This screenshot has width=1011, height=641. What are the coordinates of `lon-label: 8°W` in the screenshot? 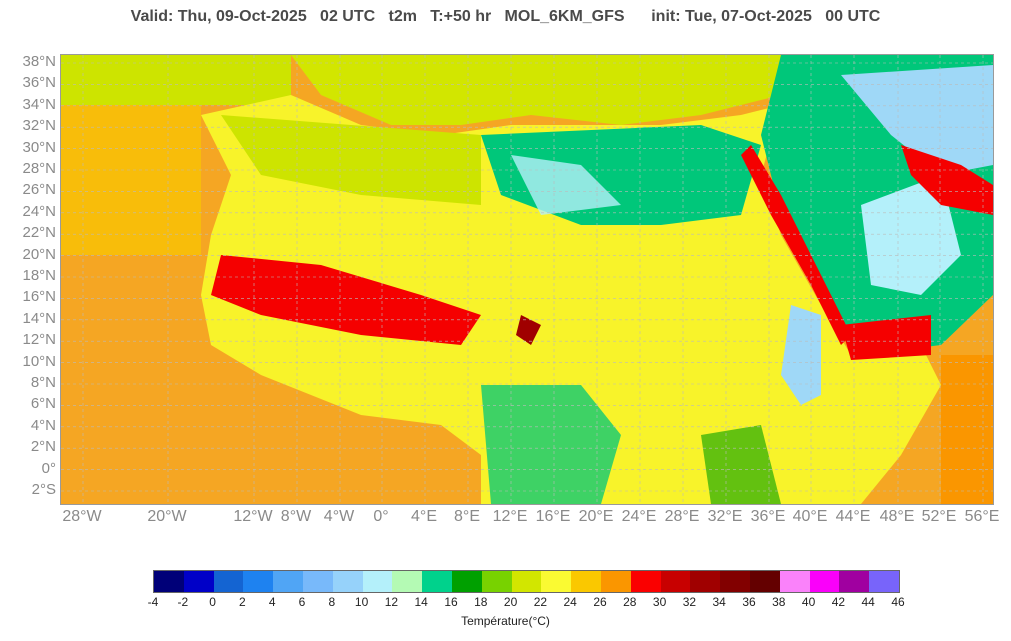 It's located at (296, 516).